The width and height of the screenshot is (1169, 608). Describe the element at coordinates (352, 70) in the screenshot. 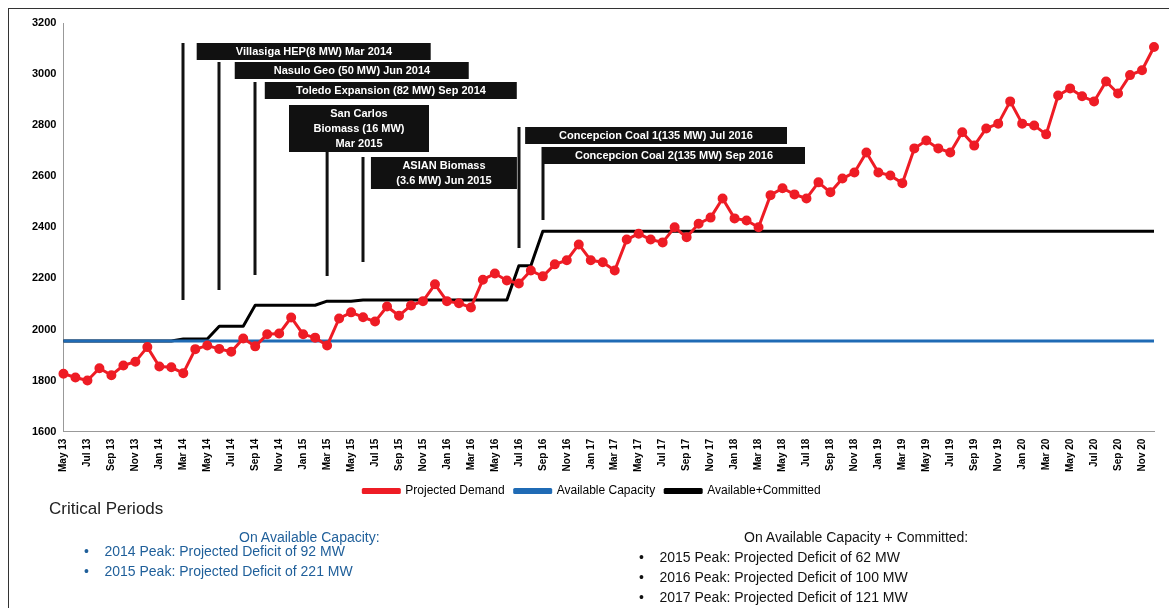

I see `annotation: Nasulo Geo (50 MW) Jun 2014` at that location.